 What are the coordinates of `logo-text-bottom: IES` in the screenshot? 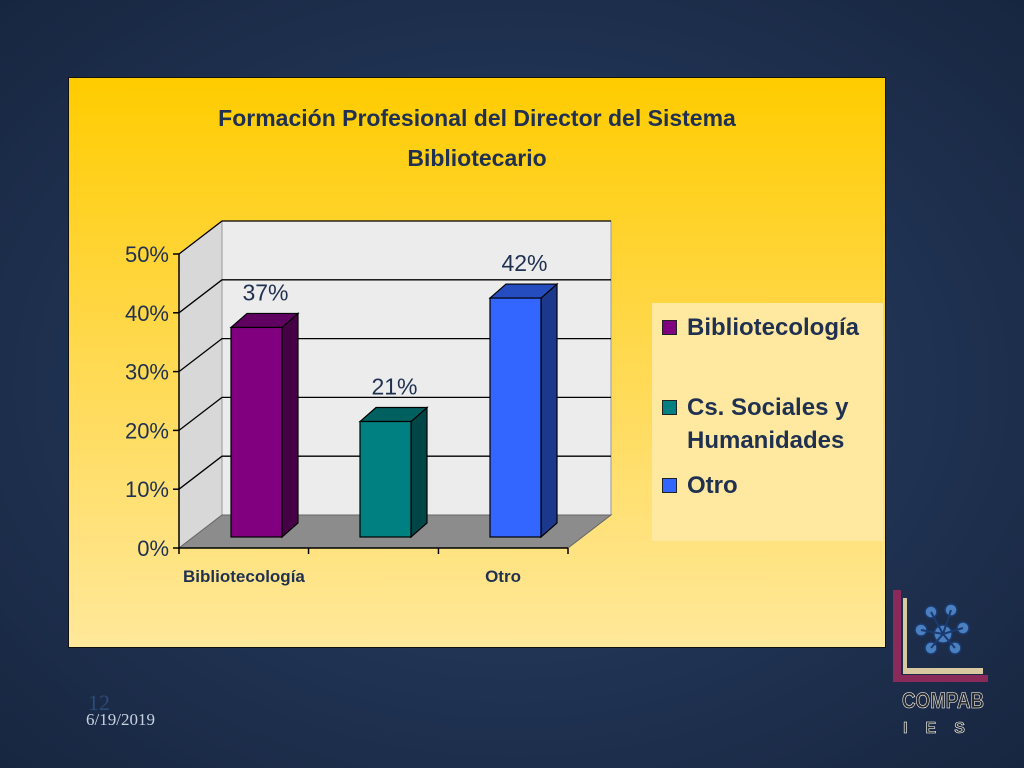 It's located at (943, 728).